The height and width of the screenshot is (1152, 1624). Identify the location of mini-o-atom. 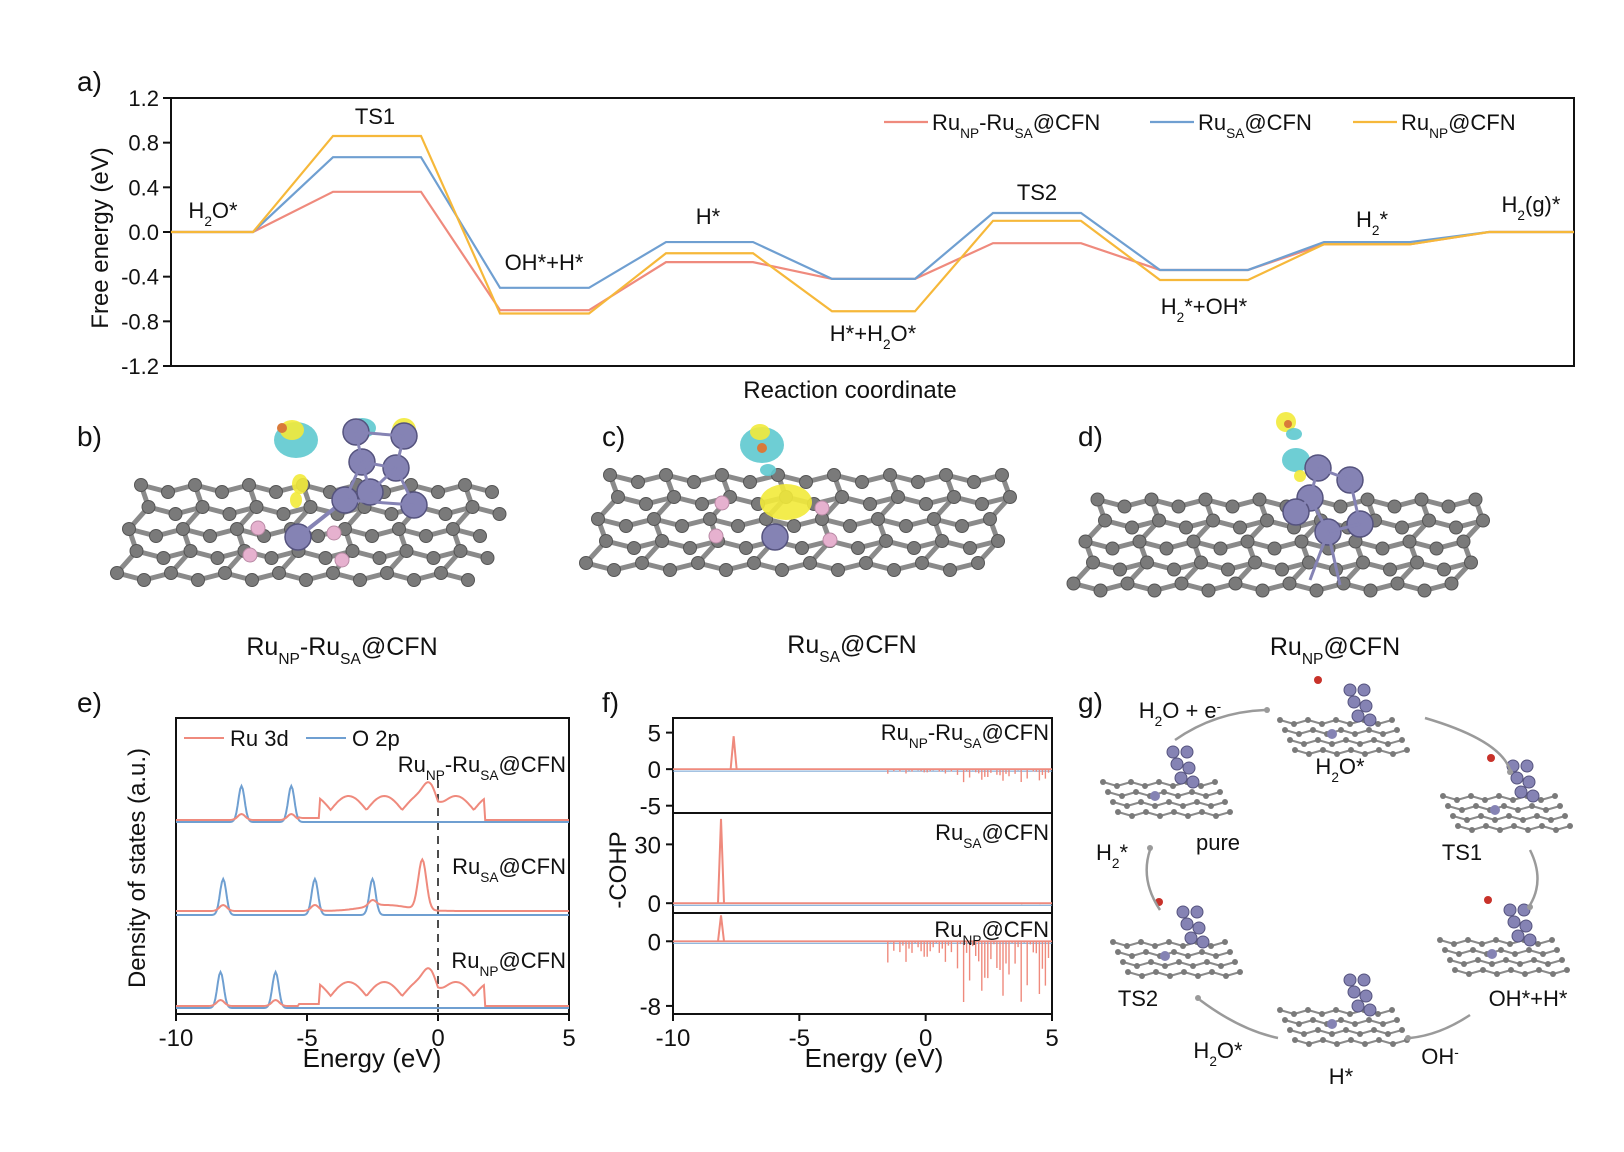
(1318, 680).